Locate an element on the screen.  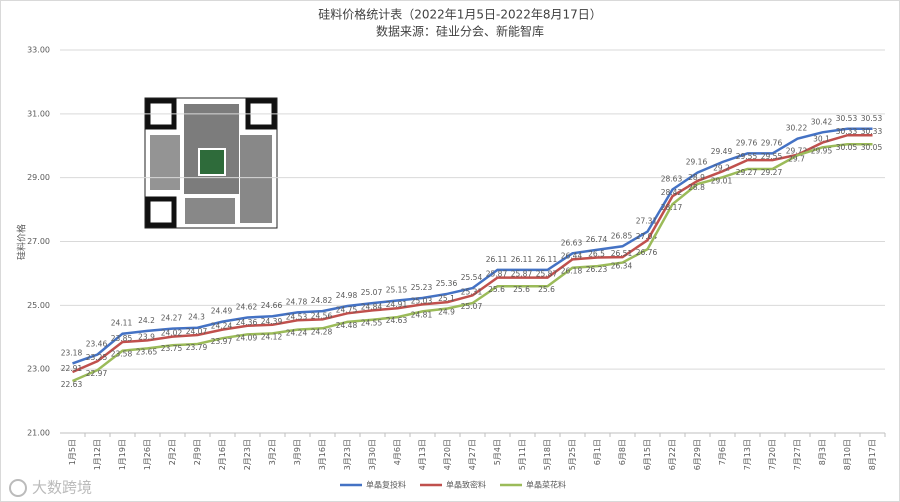
x-tick-label: 8月17日 is located at coordinates (872, 454).